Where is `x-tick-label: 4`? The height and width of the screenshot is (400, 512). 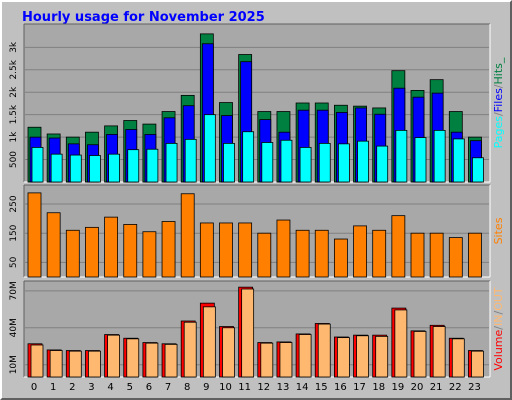
x-tick-label: 4 is located at coordinates (110, 387).